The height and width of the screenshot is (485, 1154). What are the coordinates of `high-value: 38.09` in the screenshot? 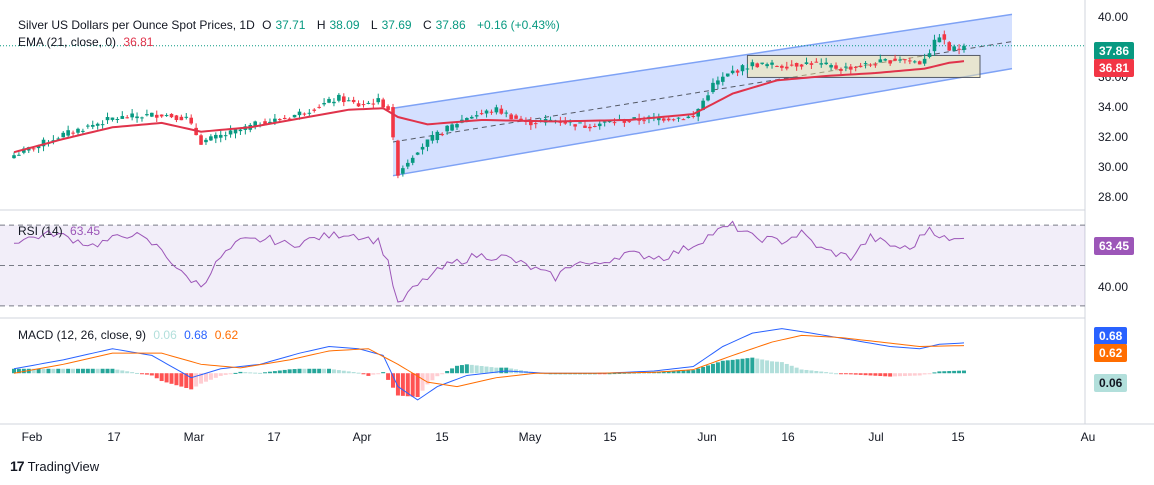 It's located at (344, 25).